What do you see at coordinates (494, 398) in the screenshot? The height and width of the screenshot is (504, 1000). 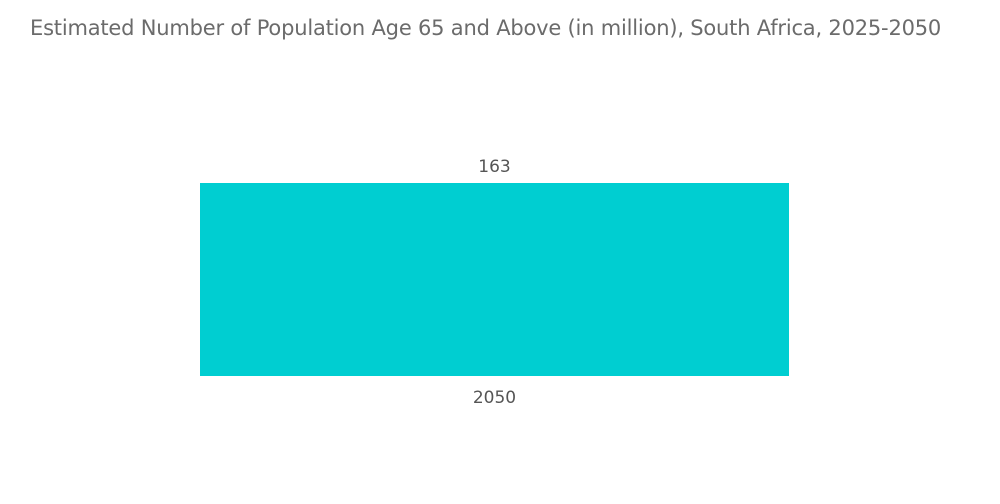 I see `x-tick-label-2050: 2050` at bounding box center [494, 398].